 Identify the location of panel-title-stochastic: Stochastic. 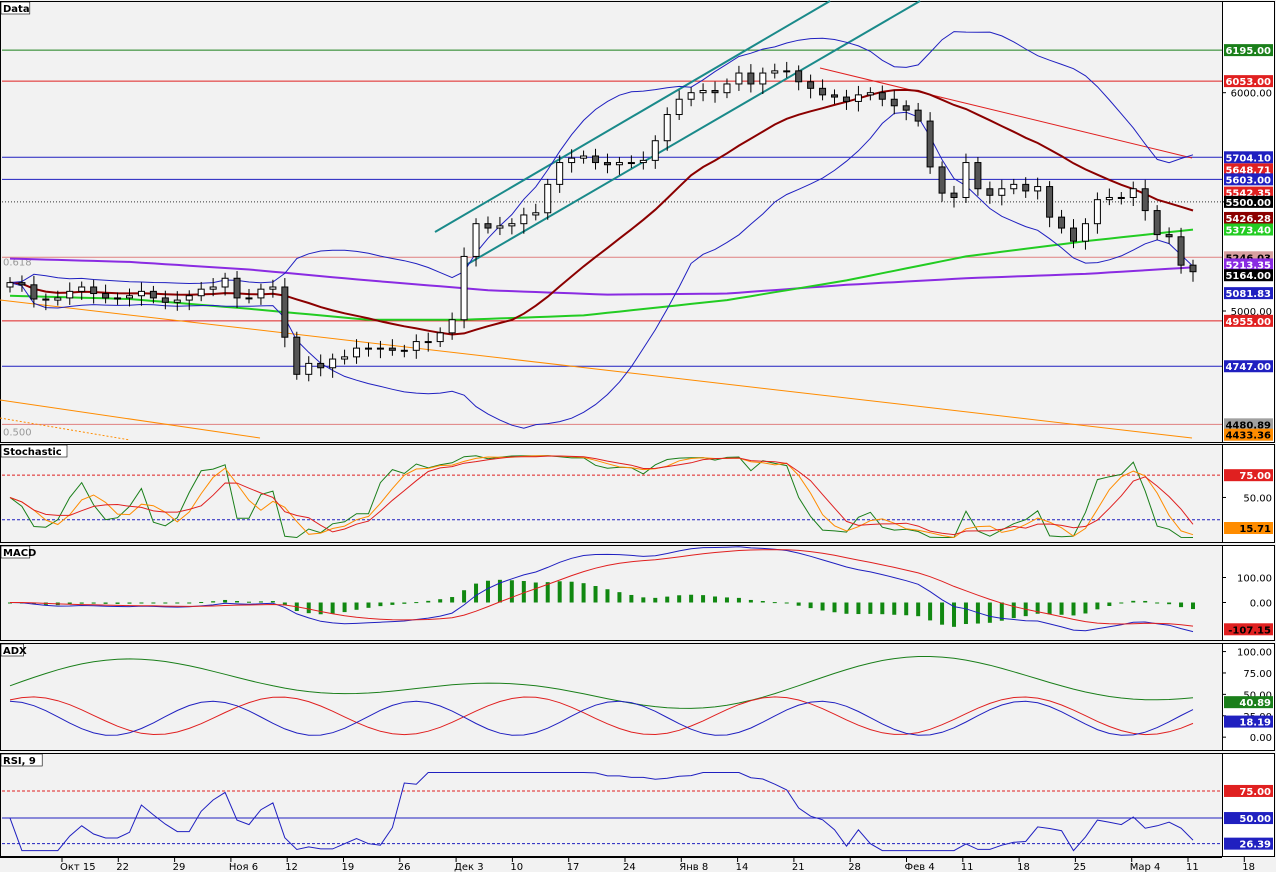
(32, 452).